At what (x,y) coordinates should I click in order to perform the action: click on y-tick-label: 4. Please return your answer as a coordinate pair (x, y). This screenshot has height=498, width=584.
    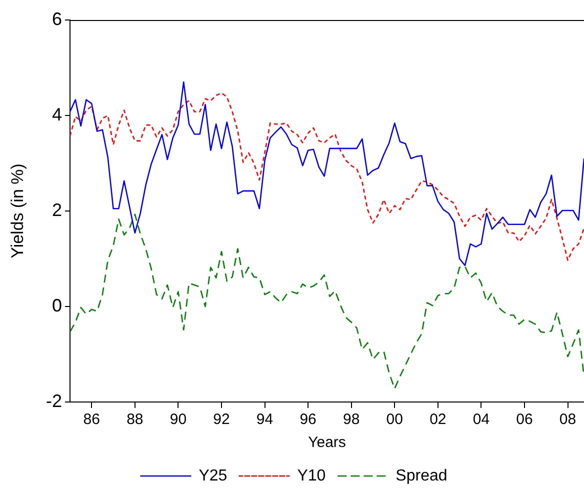
    Looking at the image, I should click on (57, 114).